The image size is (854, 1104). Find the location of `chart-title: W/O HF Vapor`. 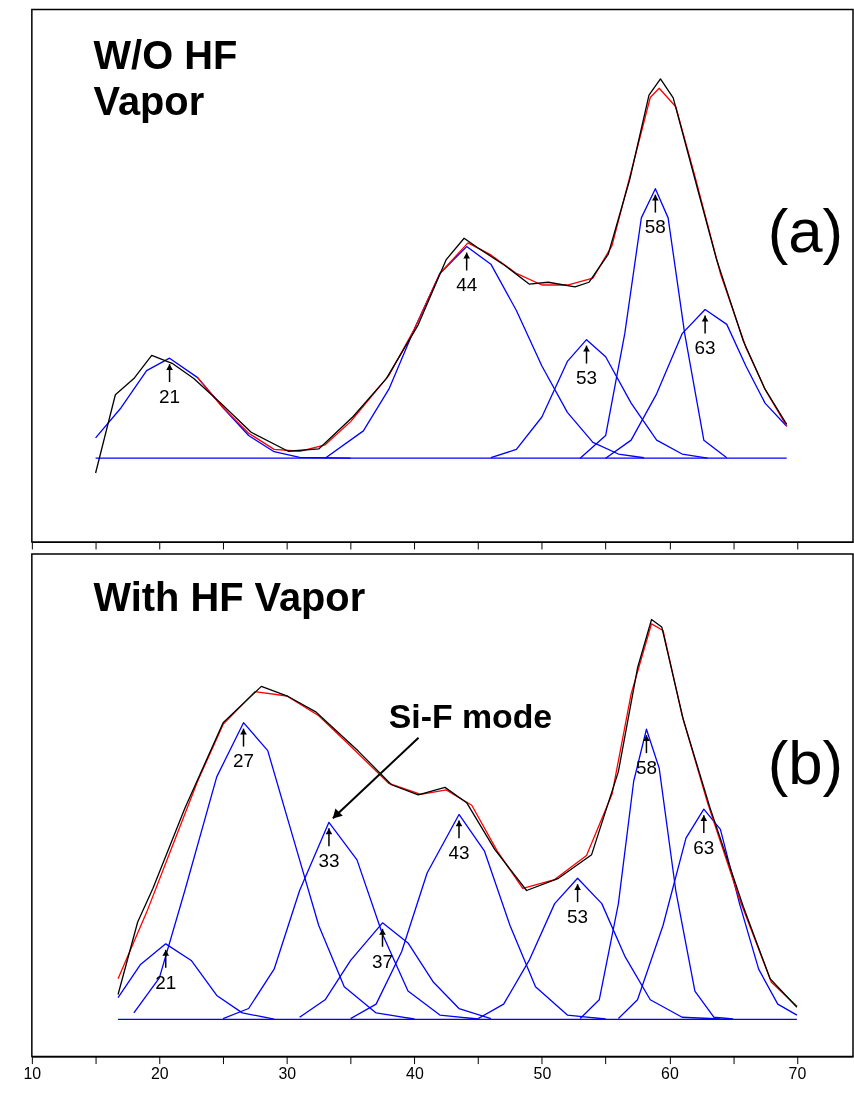

chart-title: W/O HF Vapor is located at coordinates (165, 78).